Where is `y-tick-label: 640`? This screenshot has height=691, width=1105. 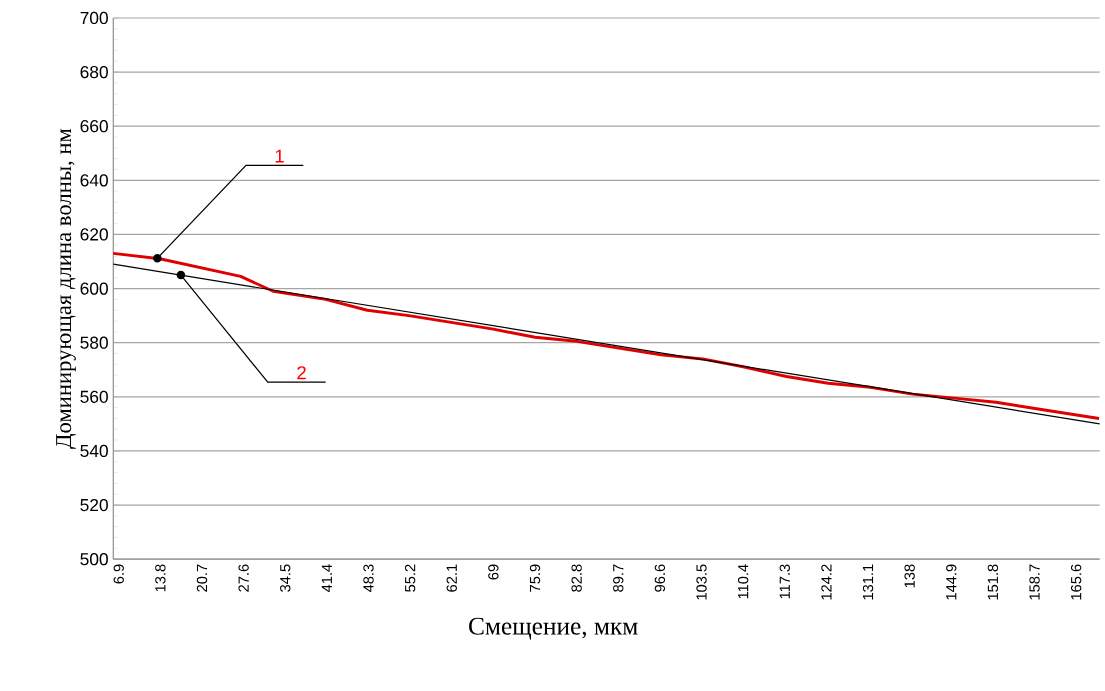 y-tick-label: 640 is located at coordinates (94, 180).